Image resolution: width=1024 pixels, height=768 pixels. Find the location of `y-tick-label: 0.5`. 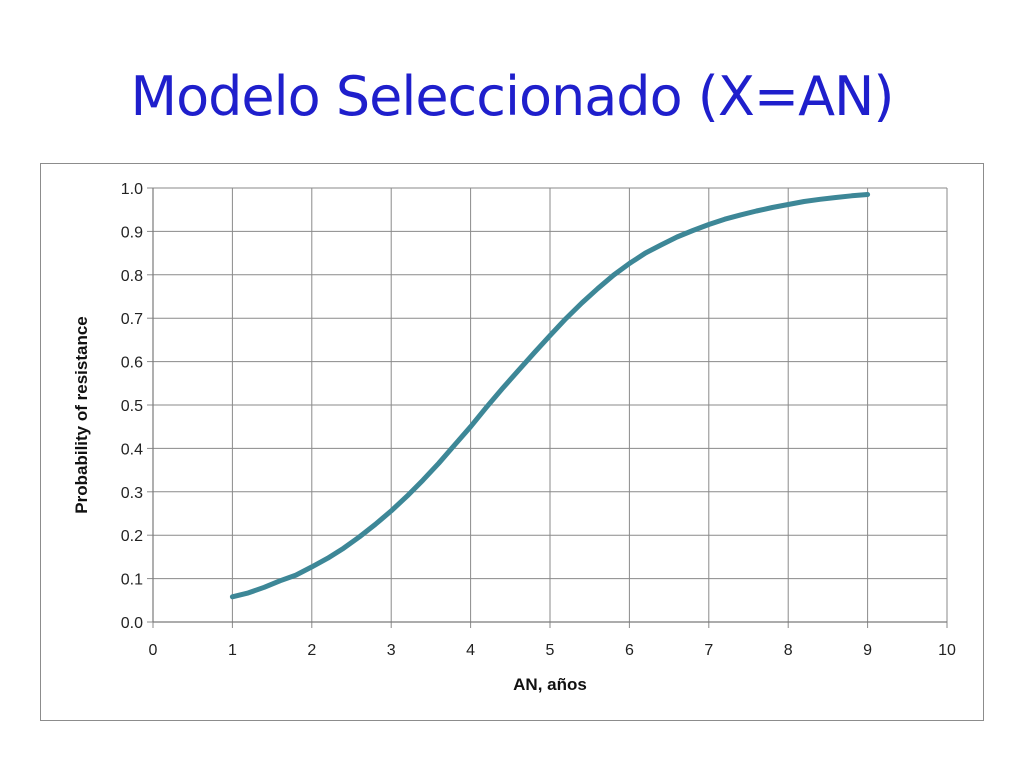

y-tick-label: 0.5 is located at coordinates (132, 406).